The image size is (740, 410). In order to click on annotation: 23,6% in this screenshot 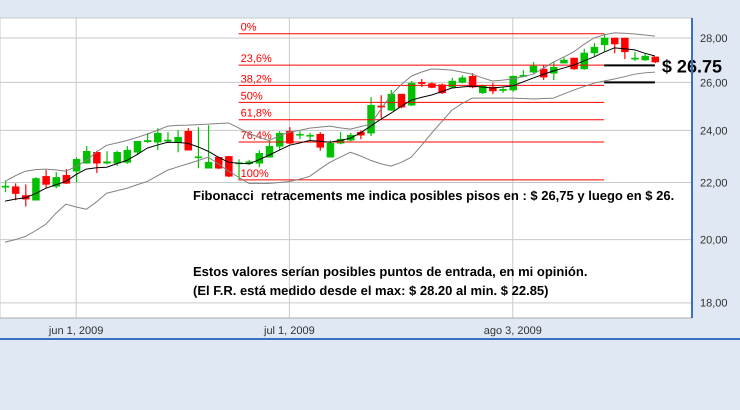, I will do `click(256, 59)`.